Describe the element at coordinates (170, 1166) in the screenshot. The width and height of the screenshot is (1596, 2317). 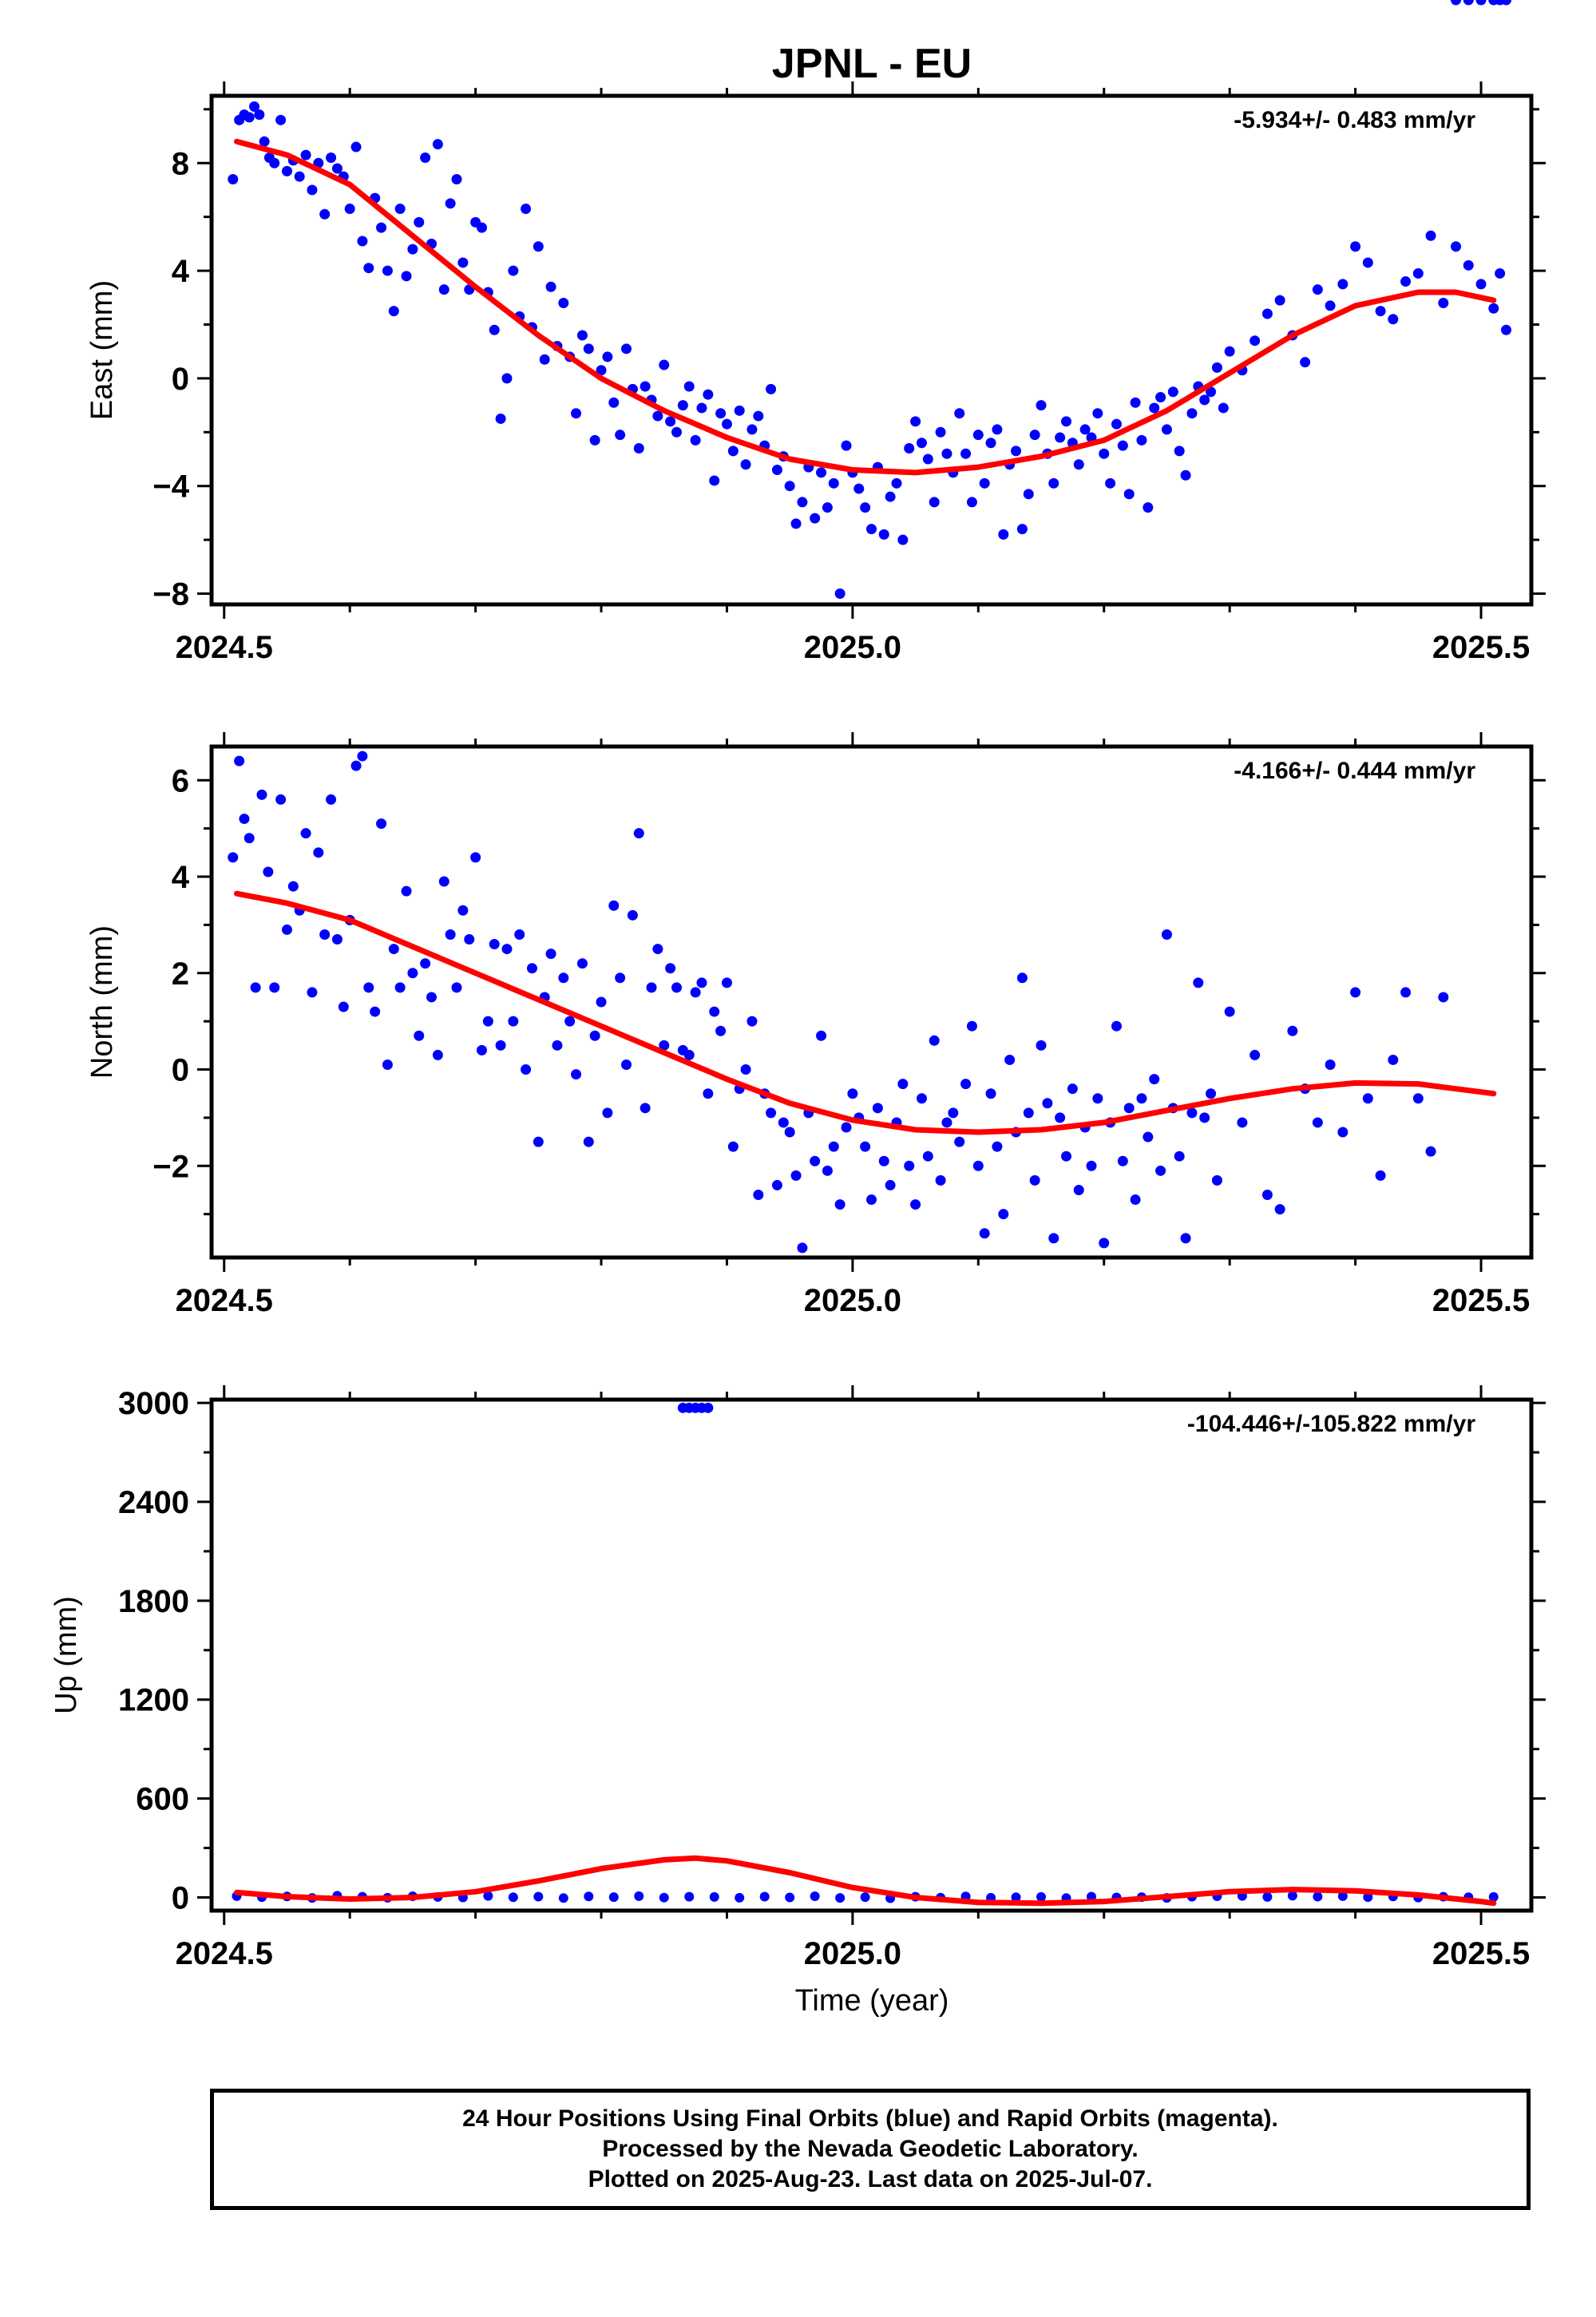
I see `north-y-tick-label: −2` at that location.